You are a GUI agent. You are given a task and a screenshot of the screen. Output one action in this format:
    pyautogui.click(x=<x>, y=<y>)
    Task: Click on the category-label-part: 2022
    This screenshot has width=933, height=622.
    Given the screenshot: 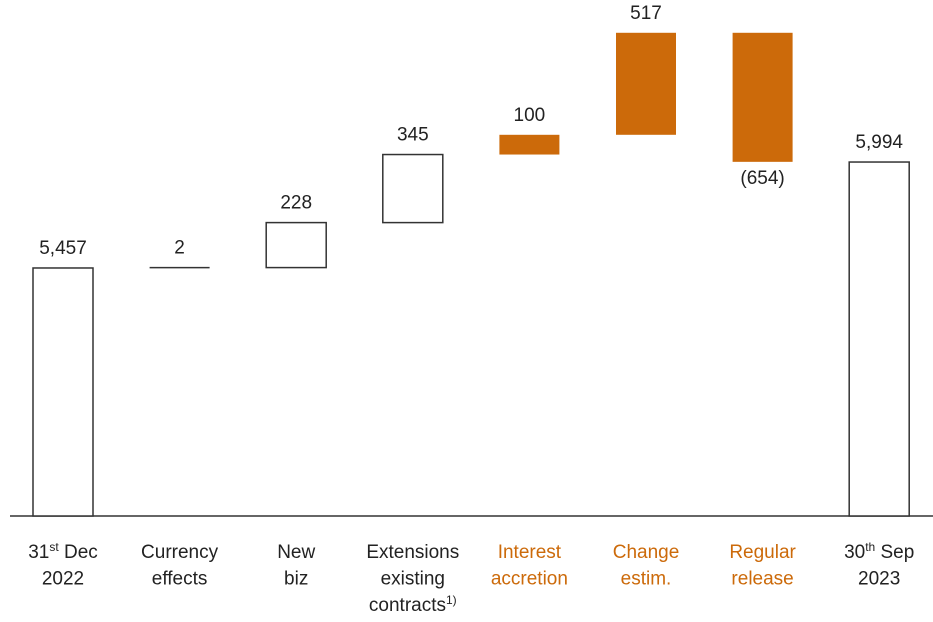 What is the action you would take?
    pyautogui.click(x=63, y=579)
    